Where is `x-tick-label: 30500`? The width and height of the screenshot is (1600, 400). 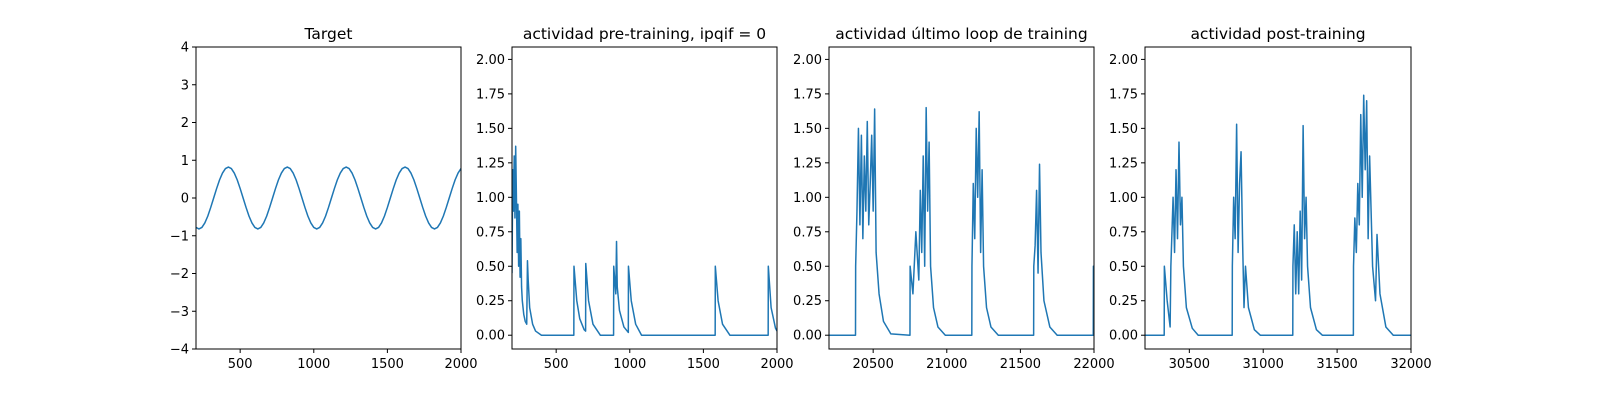
x-tick-label: 30500 is located at coordinates (1189, 364).